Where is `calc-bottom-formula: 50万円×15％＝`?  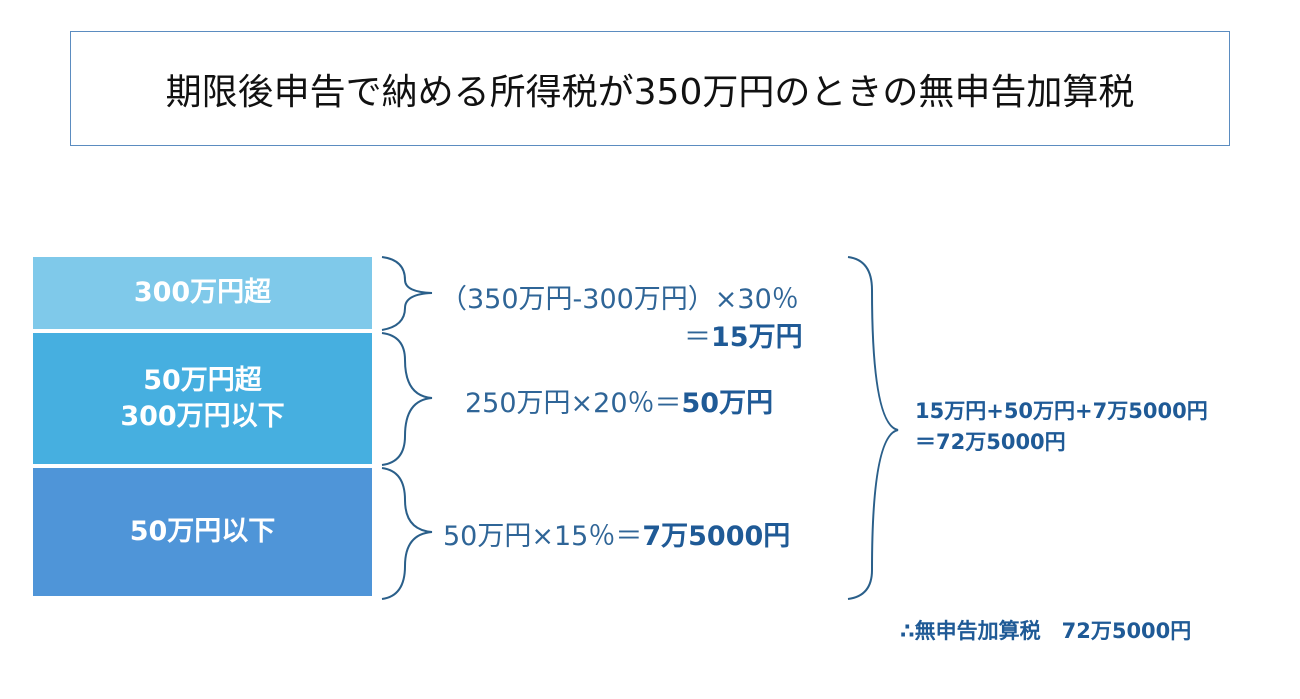
calc-bottom-formula: 50万円×15％＝ is located at coordinates (543, 536).